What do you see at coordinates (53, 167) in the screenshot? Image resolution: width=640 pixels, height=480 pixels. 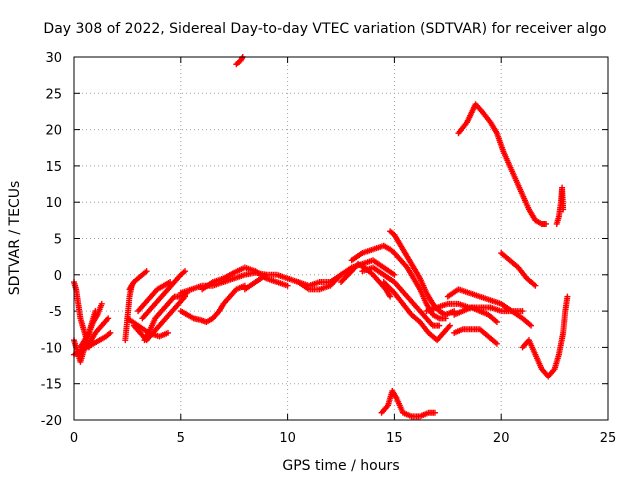 I see `y-tick-label: 15` at bounding box center [53, 167].